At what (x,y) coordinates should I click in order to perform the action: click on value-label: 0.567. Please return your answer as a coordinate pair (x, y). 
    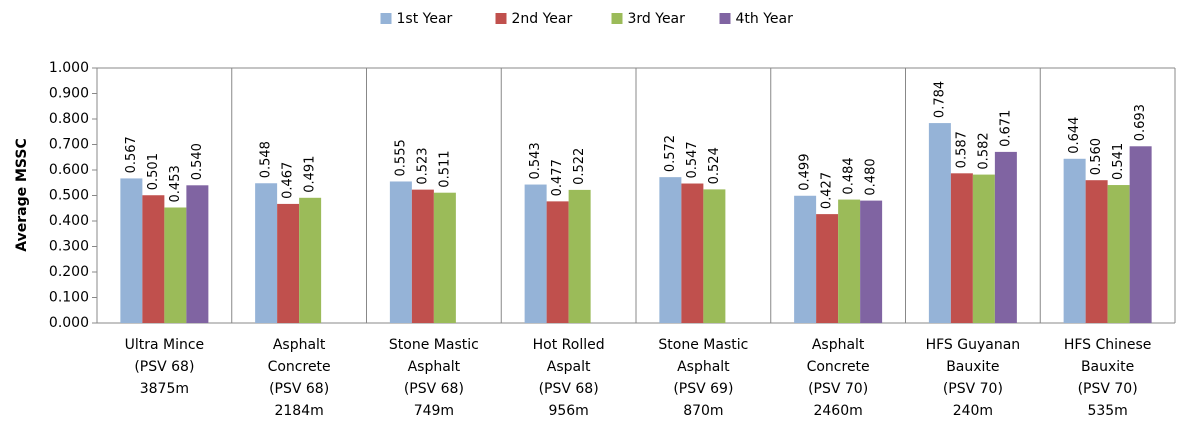
    Looking at the image, I should click on (131, 154).